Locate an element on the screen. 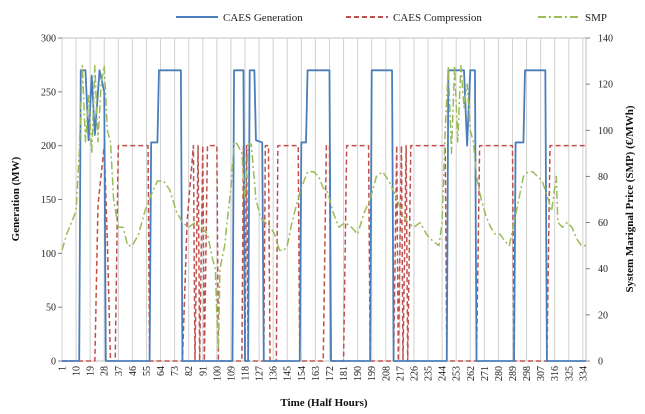 The height and width of the screenshot is (414, 645). y-right-tick-label: 20 is located at coordinates (603, 315).